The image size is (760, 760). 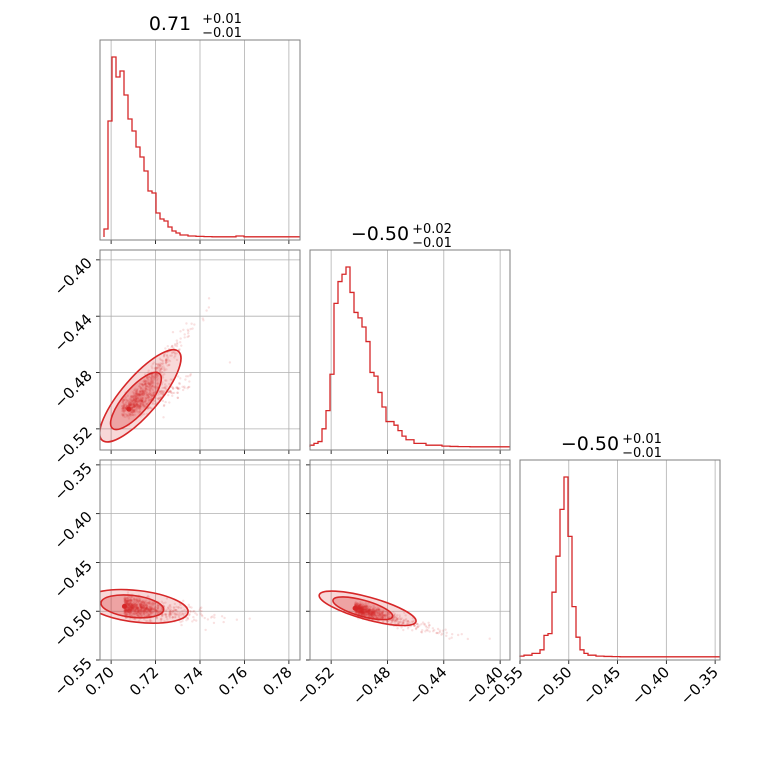 I want to click on x-tick-label: −0.52, so click(x=315, y=685).